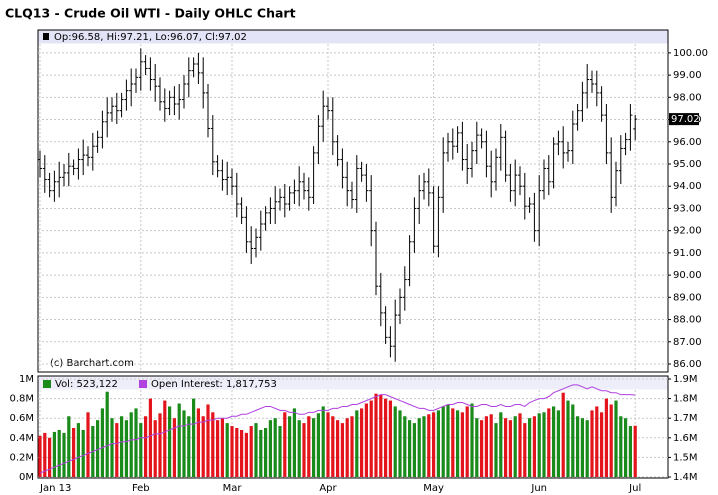 The height and width of the screenshot is (495, 718). I want to click on y-tick-label: 88.00, so click(687, 320).